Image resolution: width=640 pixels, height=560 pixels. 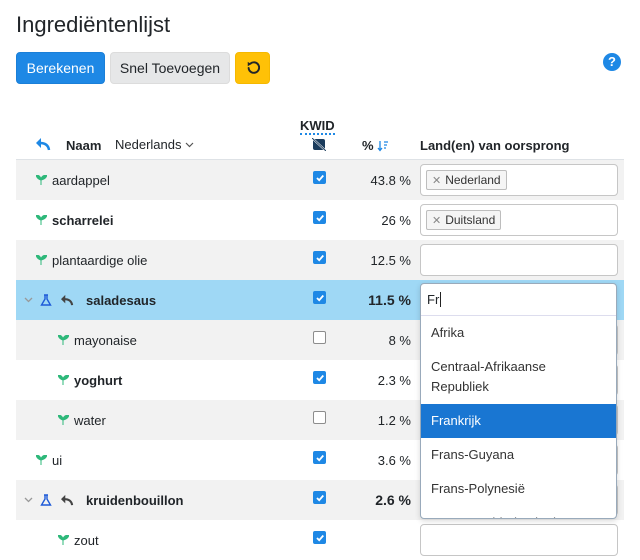 I want to click on undo-icon, so click(x=253, y=67).